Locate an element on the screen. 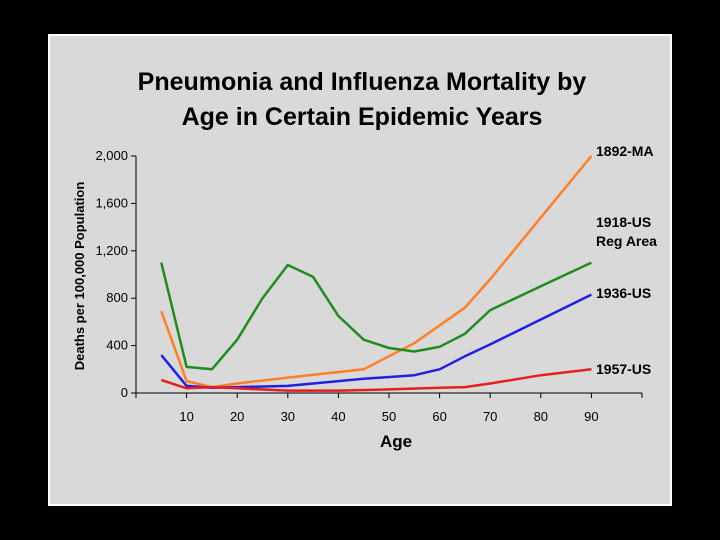 Image resolution: width=720 pixels, height=540 pixels. x-tick-label: 70 is located at coordinates (490, 416).